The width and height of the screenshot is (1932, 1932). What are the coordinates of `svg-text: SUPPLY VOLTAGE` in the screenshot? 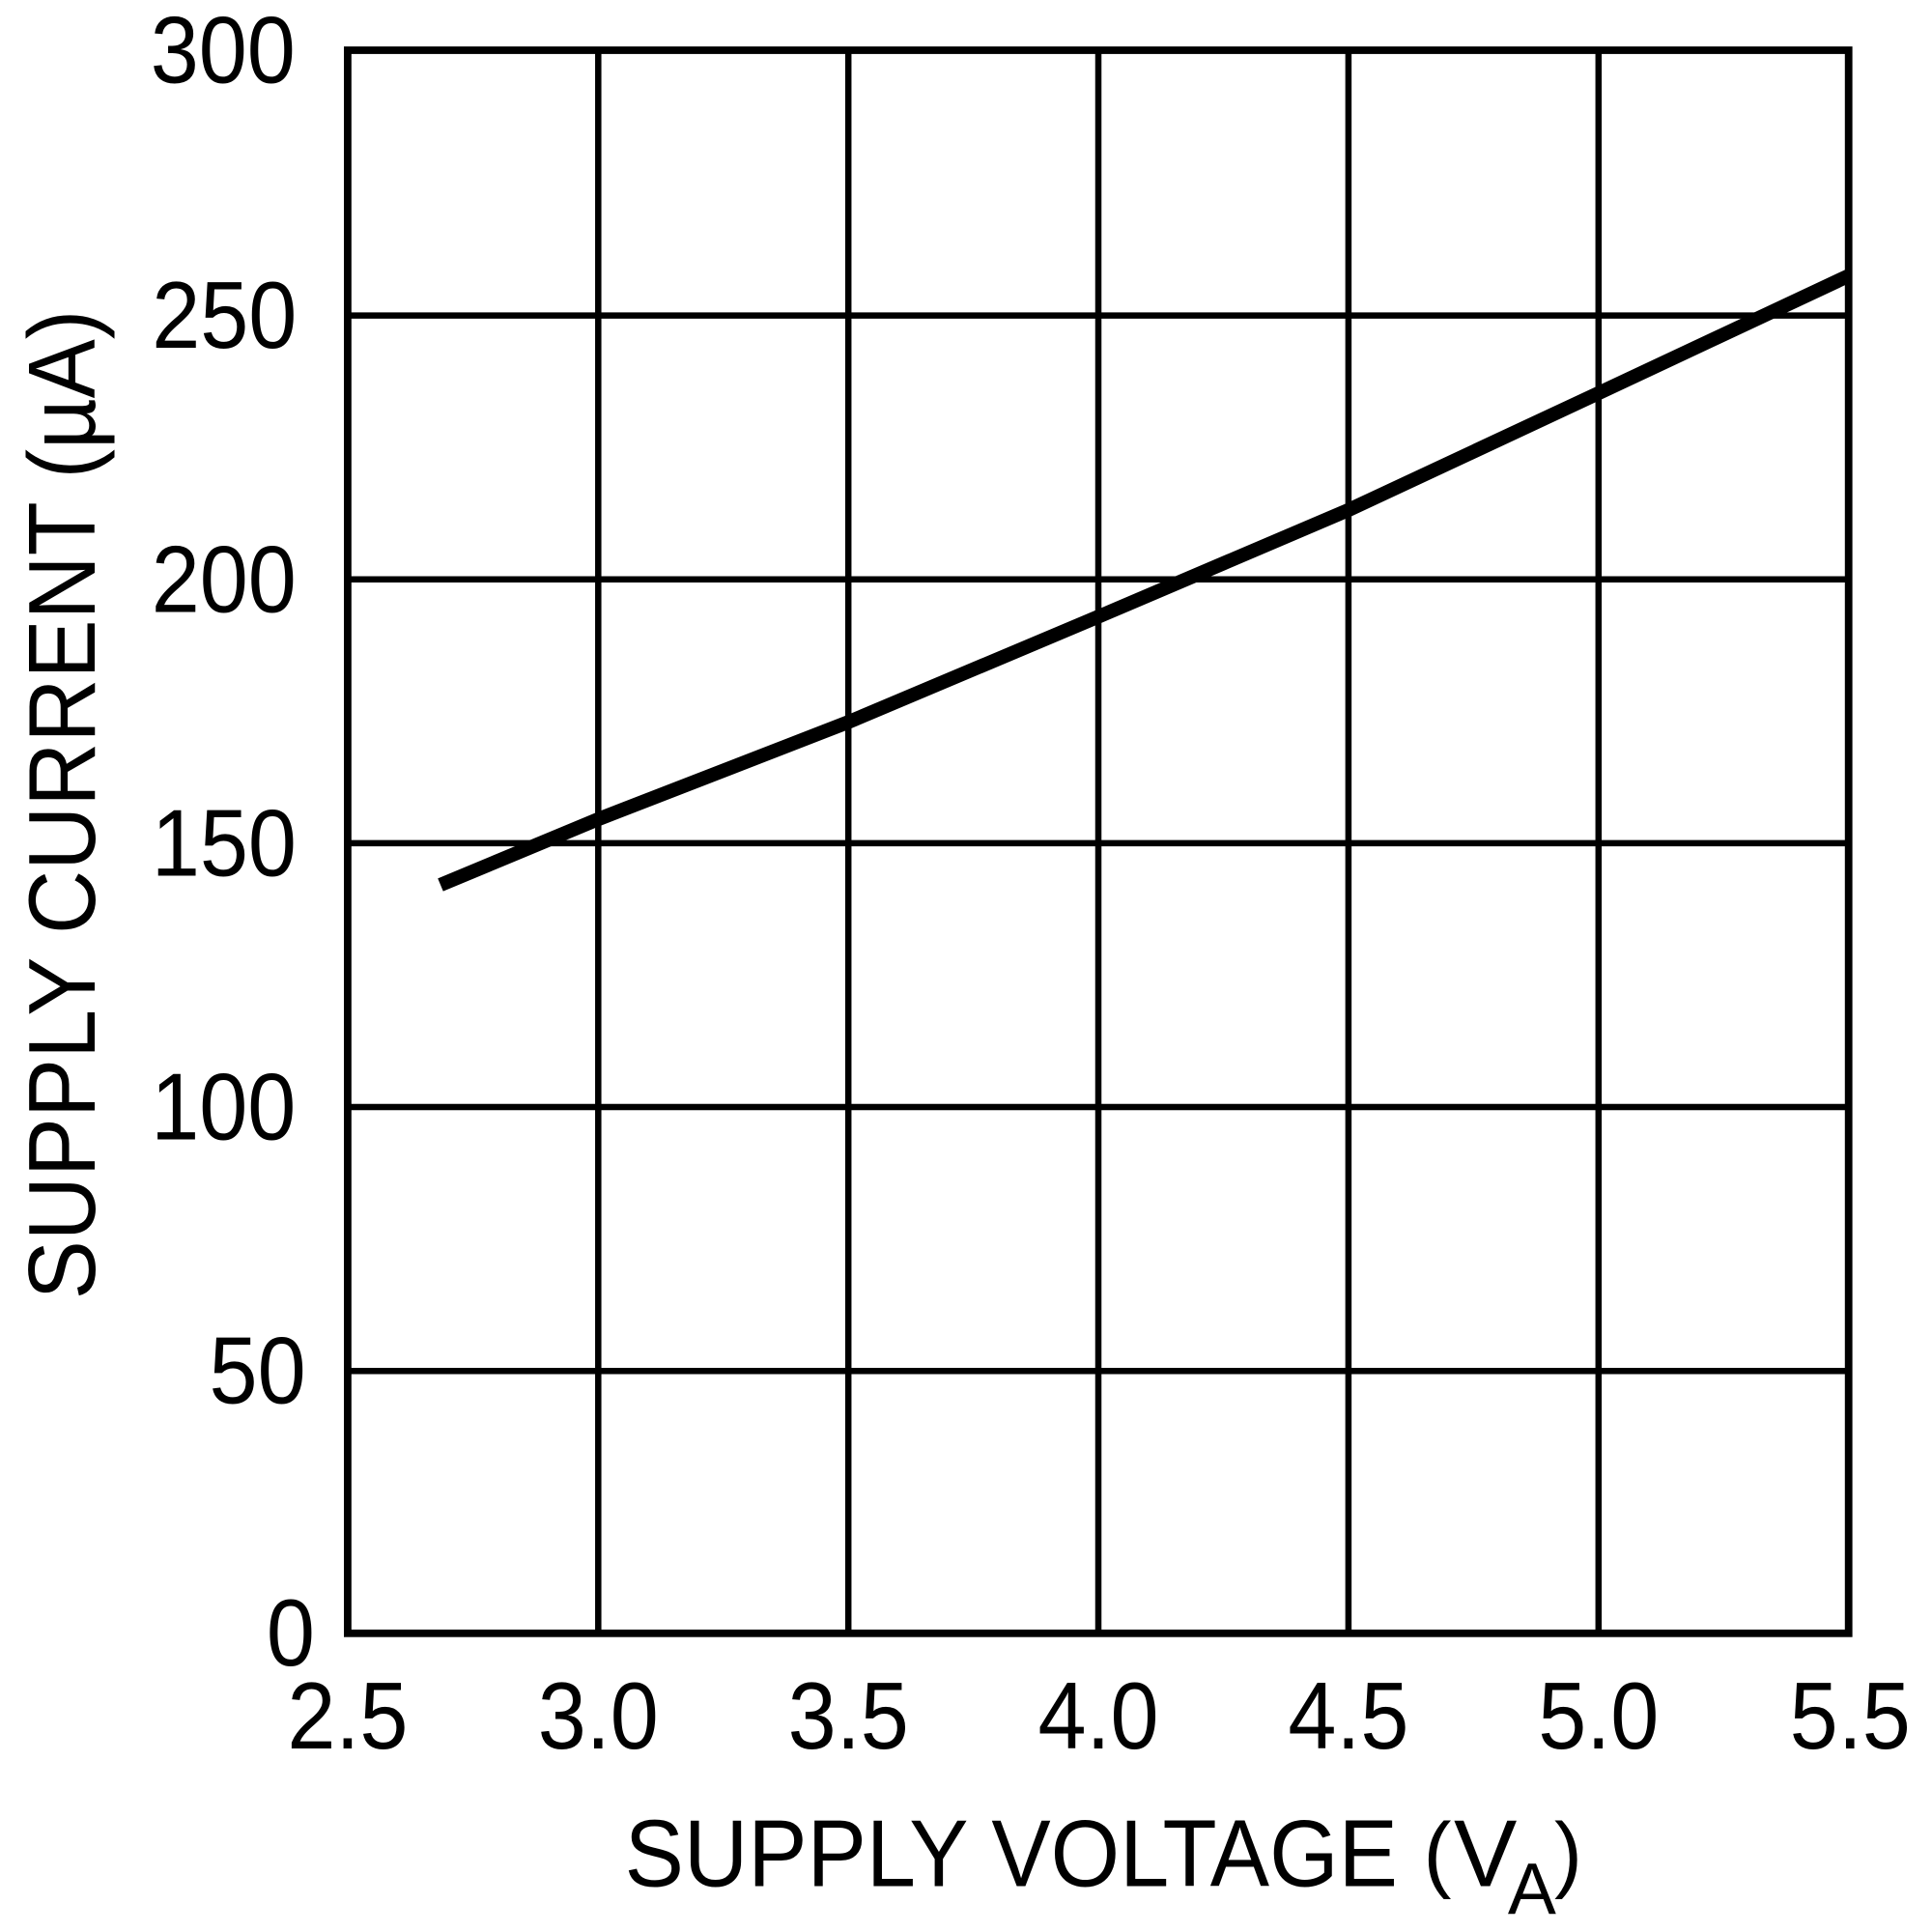 It's located at (1011, 1854).